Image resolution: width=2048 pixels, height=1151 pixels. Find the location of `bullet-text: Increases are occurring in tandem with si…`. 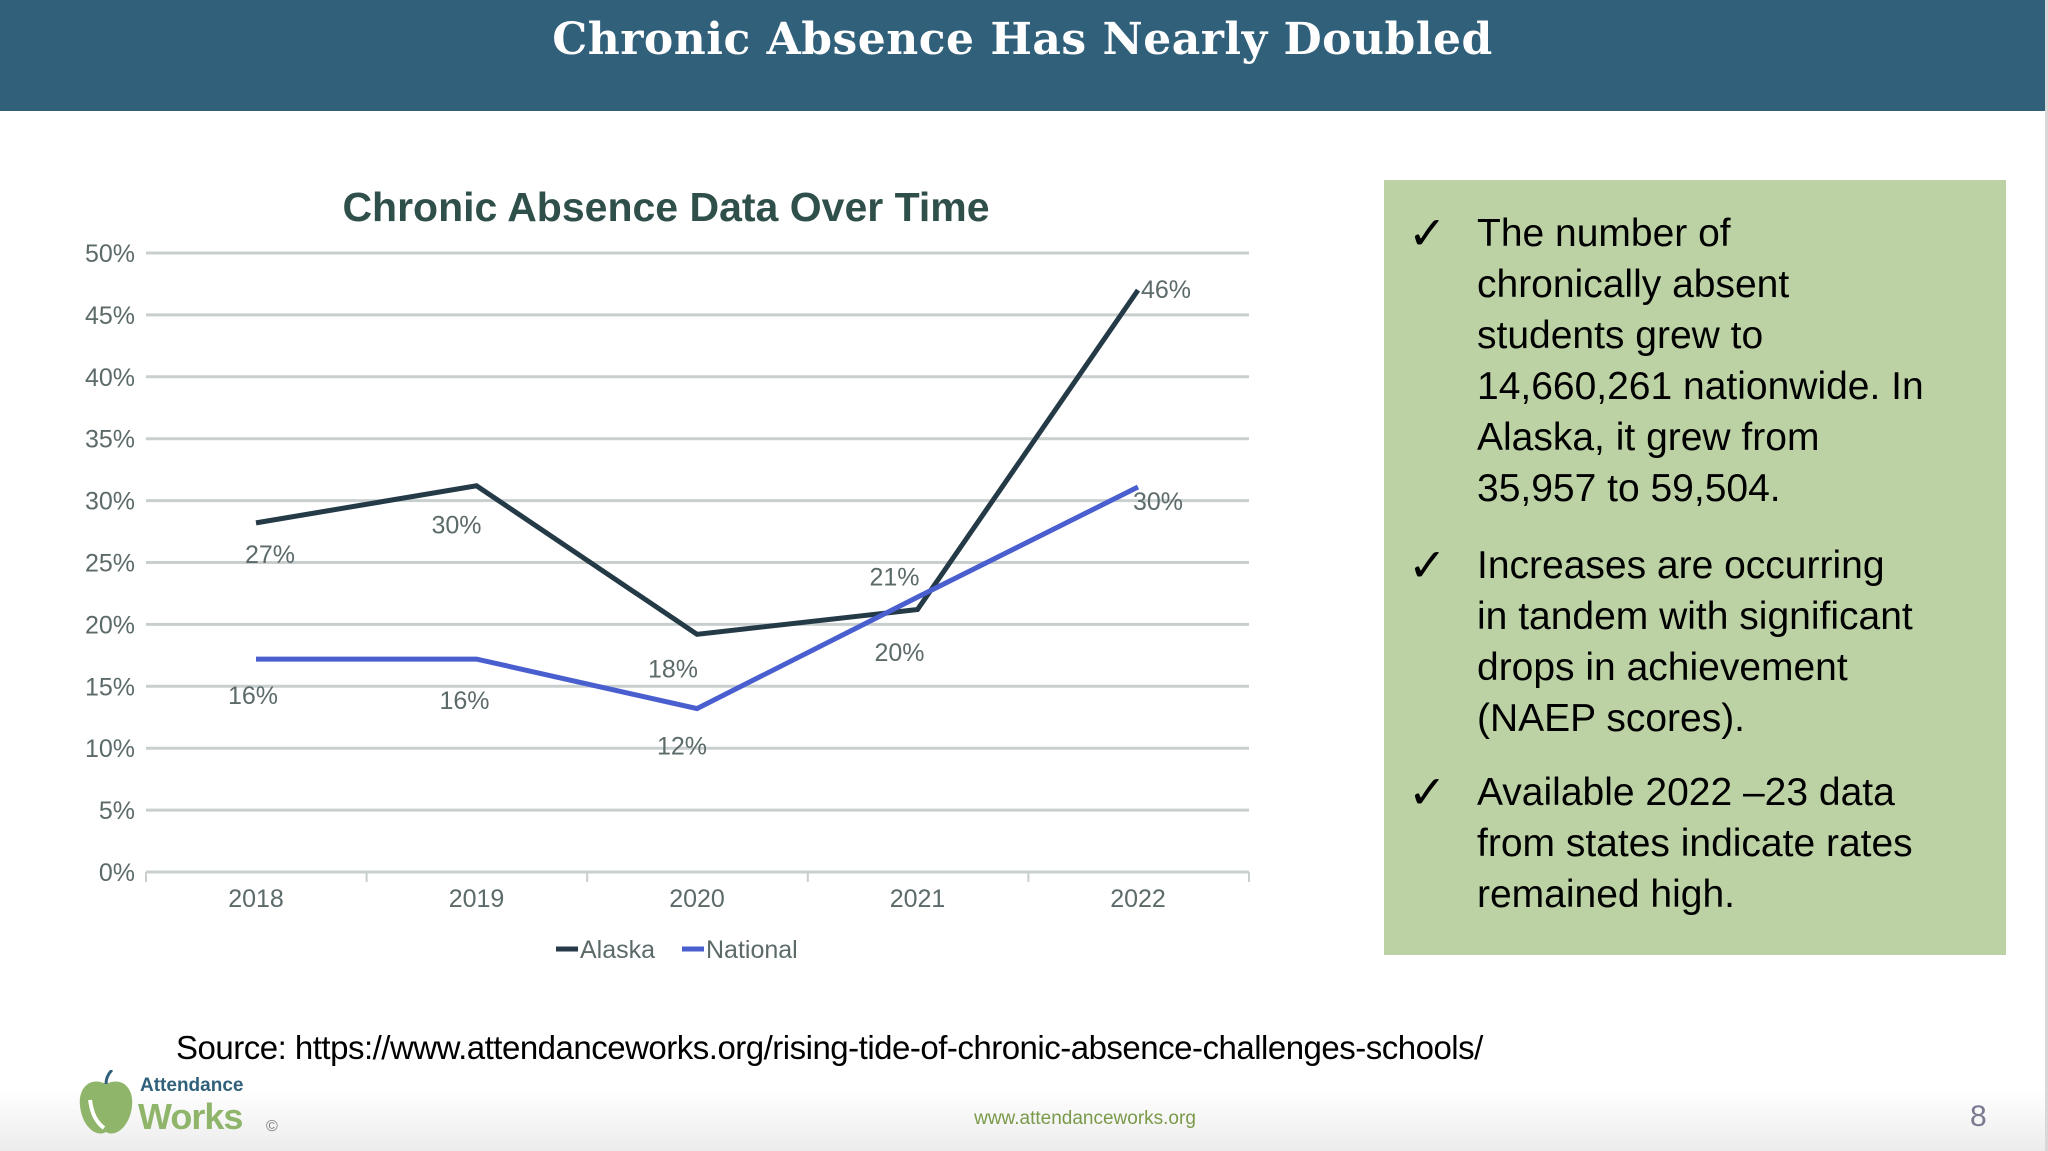

bullet-text: Increases are occurring in tandem with si… is located at coordinates (1695, 642).